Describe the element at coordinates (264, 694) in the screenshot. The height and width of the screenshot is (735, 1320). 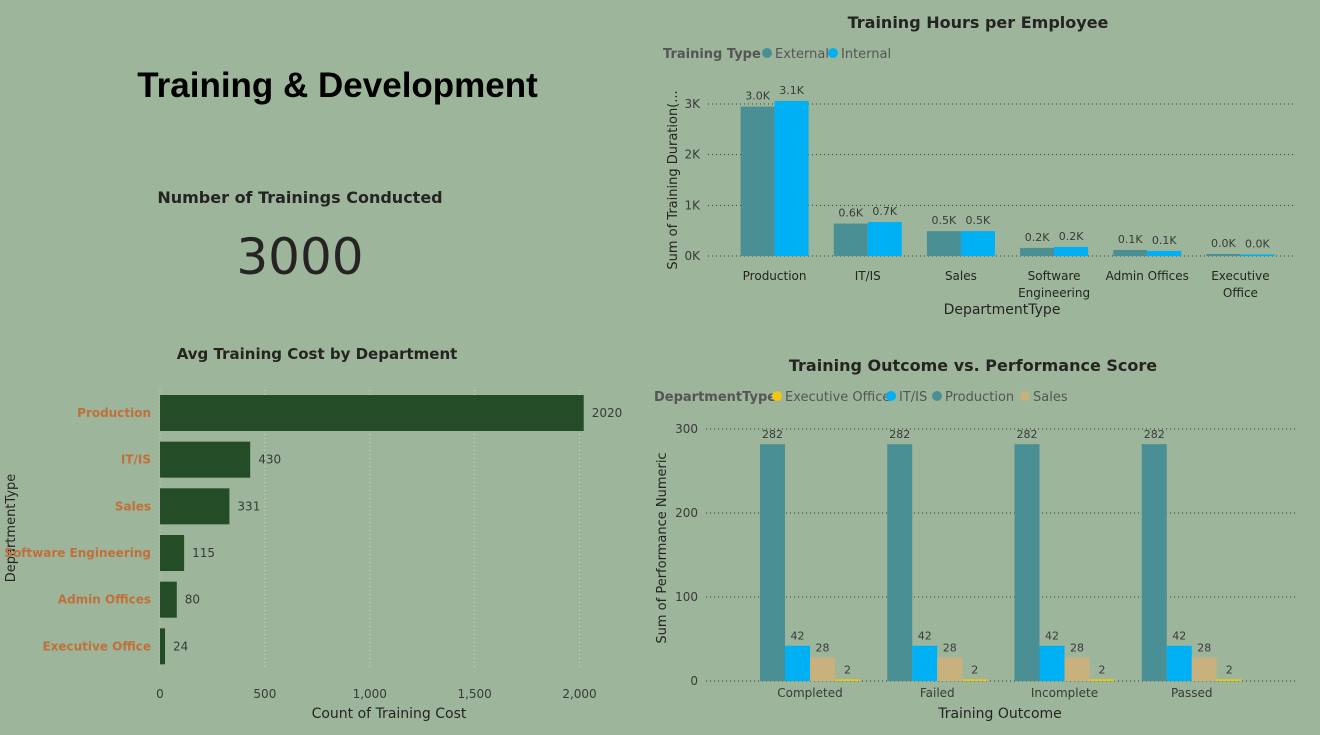
I see `x-tick-label: 500` at that location.